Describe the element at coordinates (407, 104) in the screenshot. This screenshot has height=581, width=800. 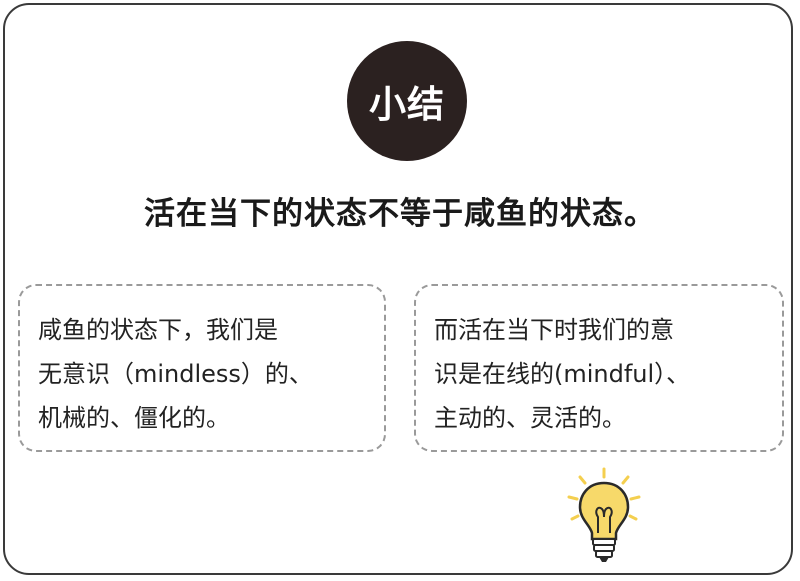
I see `summary-badge-label: 小结` at that location.